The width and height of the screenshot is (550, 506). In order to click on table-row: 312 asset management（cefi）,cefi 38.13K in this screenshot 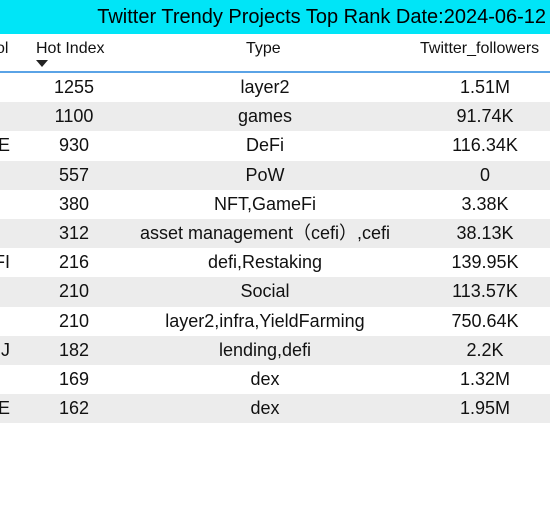, I will do `click(275, 233)`.